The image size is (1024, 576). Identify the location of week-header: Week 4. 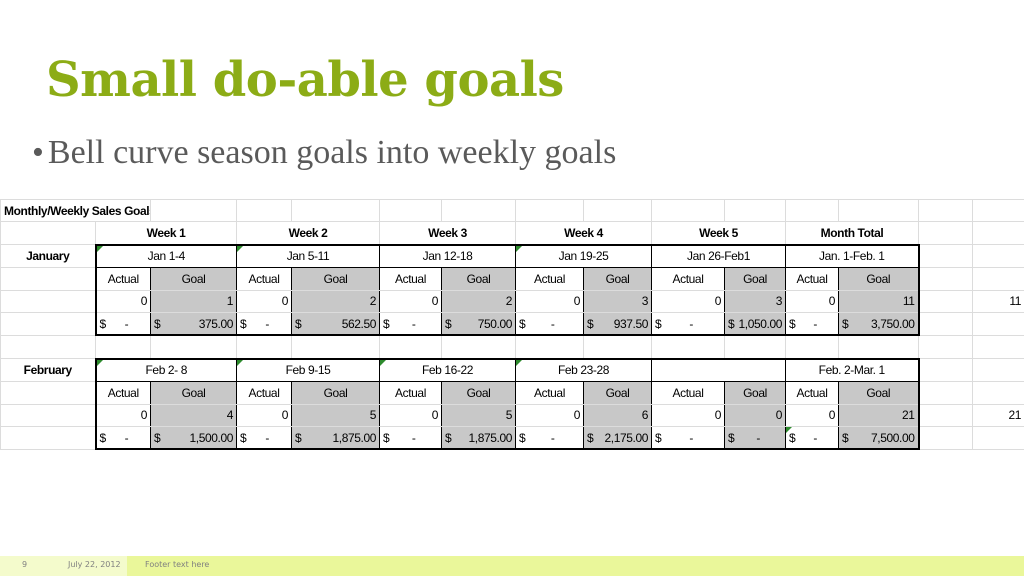
(583, 233).